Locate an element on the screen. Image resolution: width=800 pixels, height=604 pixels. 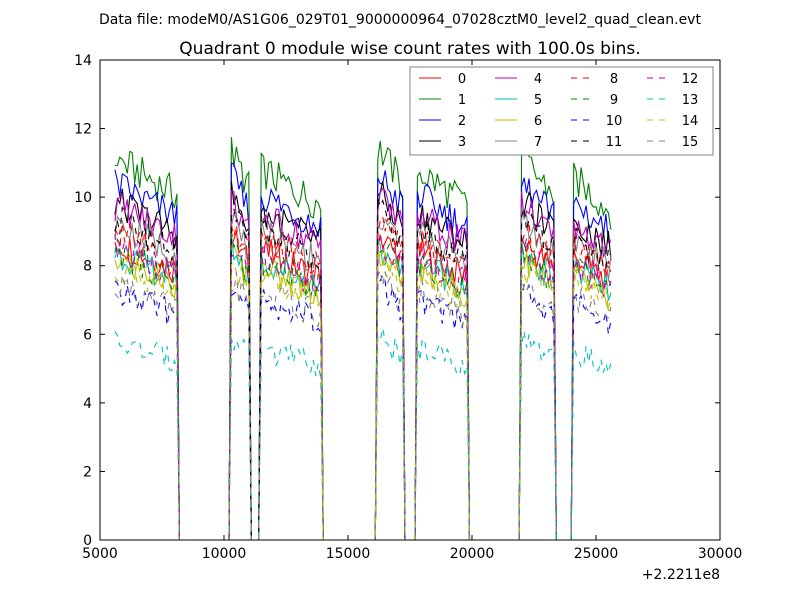
legend-label-15: 15 is located at coordinates (690, 142).